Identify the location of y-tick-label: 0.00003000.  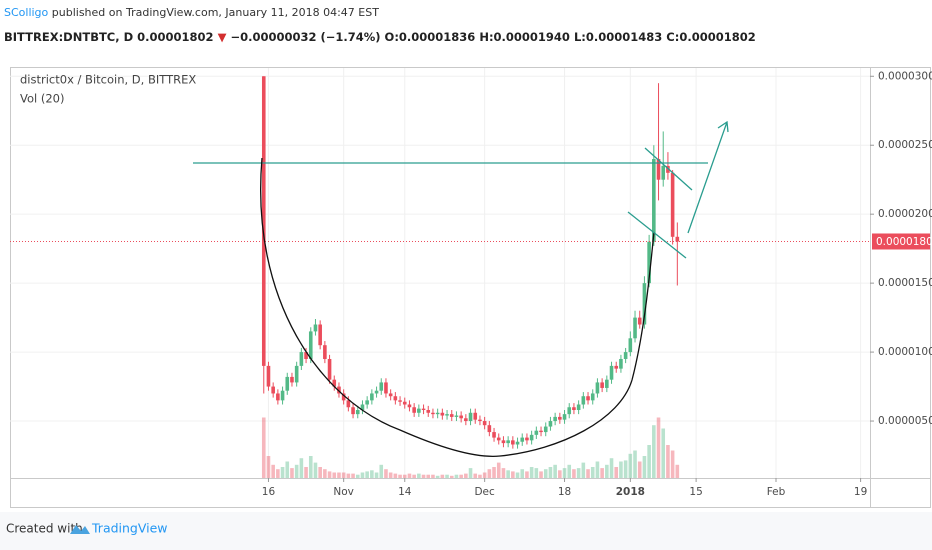
(905, 76).